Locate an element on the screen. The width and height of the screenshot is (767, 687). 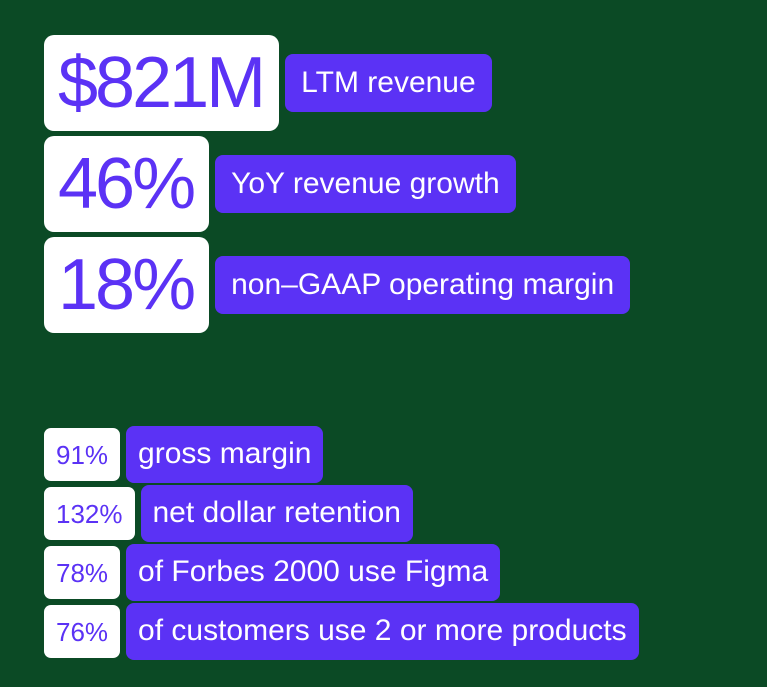
stat-yoy-growth: 46% YoY revenue growth is located at coordinates (341, 183).